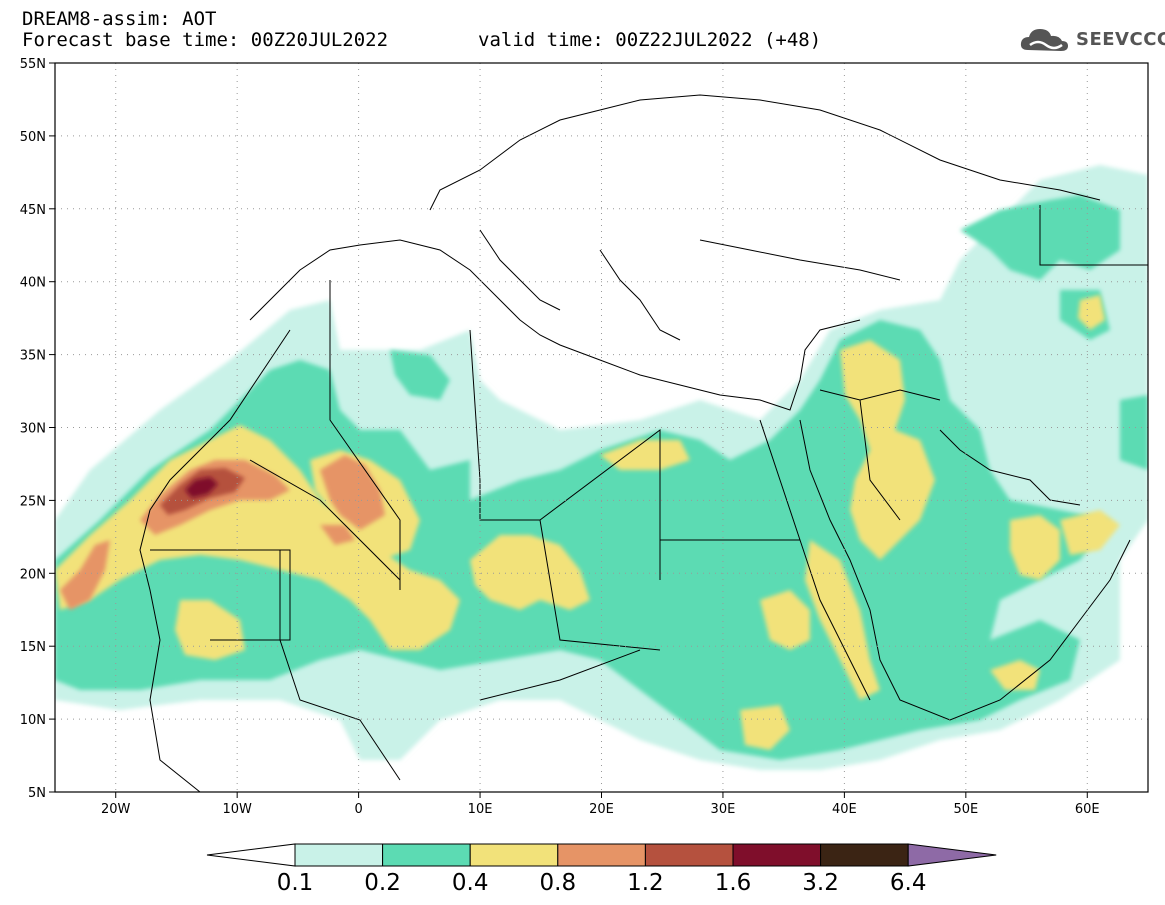 This screenshot has height=905, width=1165. Describe the element at coordinates (237, 809) in the screenshot. I see `lon-tick-label: 10W` at that location.